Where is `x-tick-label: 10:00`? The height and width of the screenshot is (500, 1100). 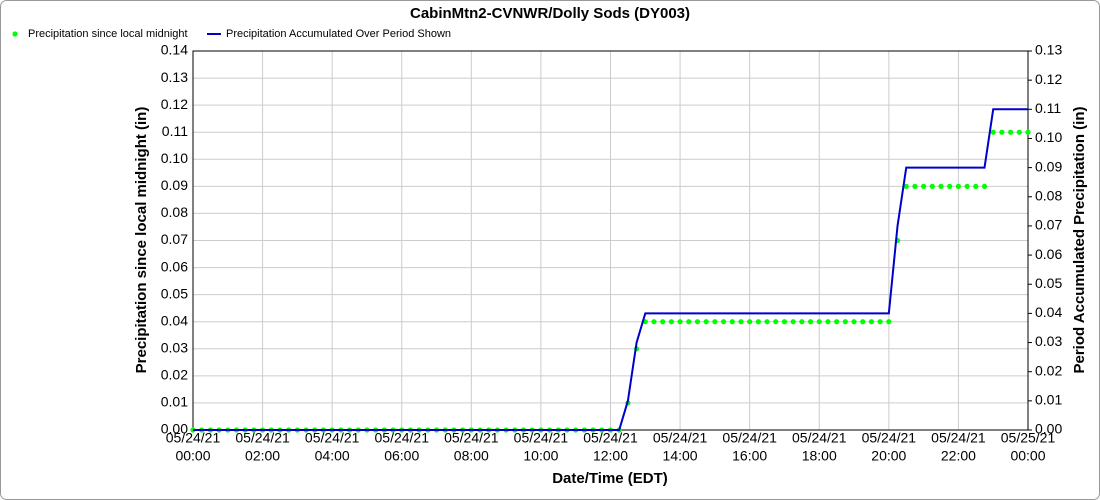
x-tick-label: 10:00 is located at coordinates (540, 456).